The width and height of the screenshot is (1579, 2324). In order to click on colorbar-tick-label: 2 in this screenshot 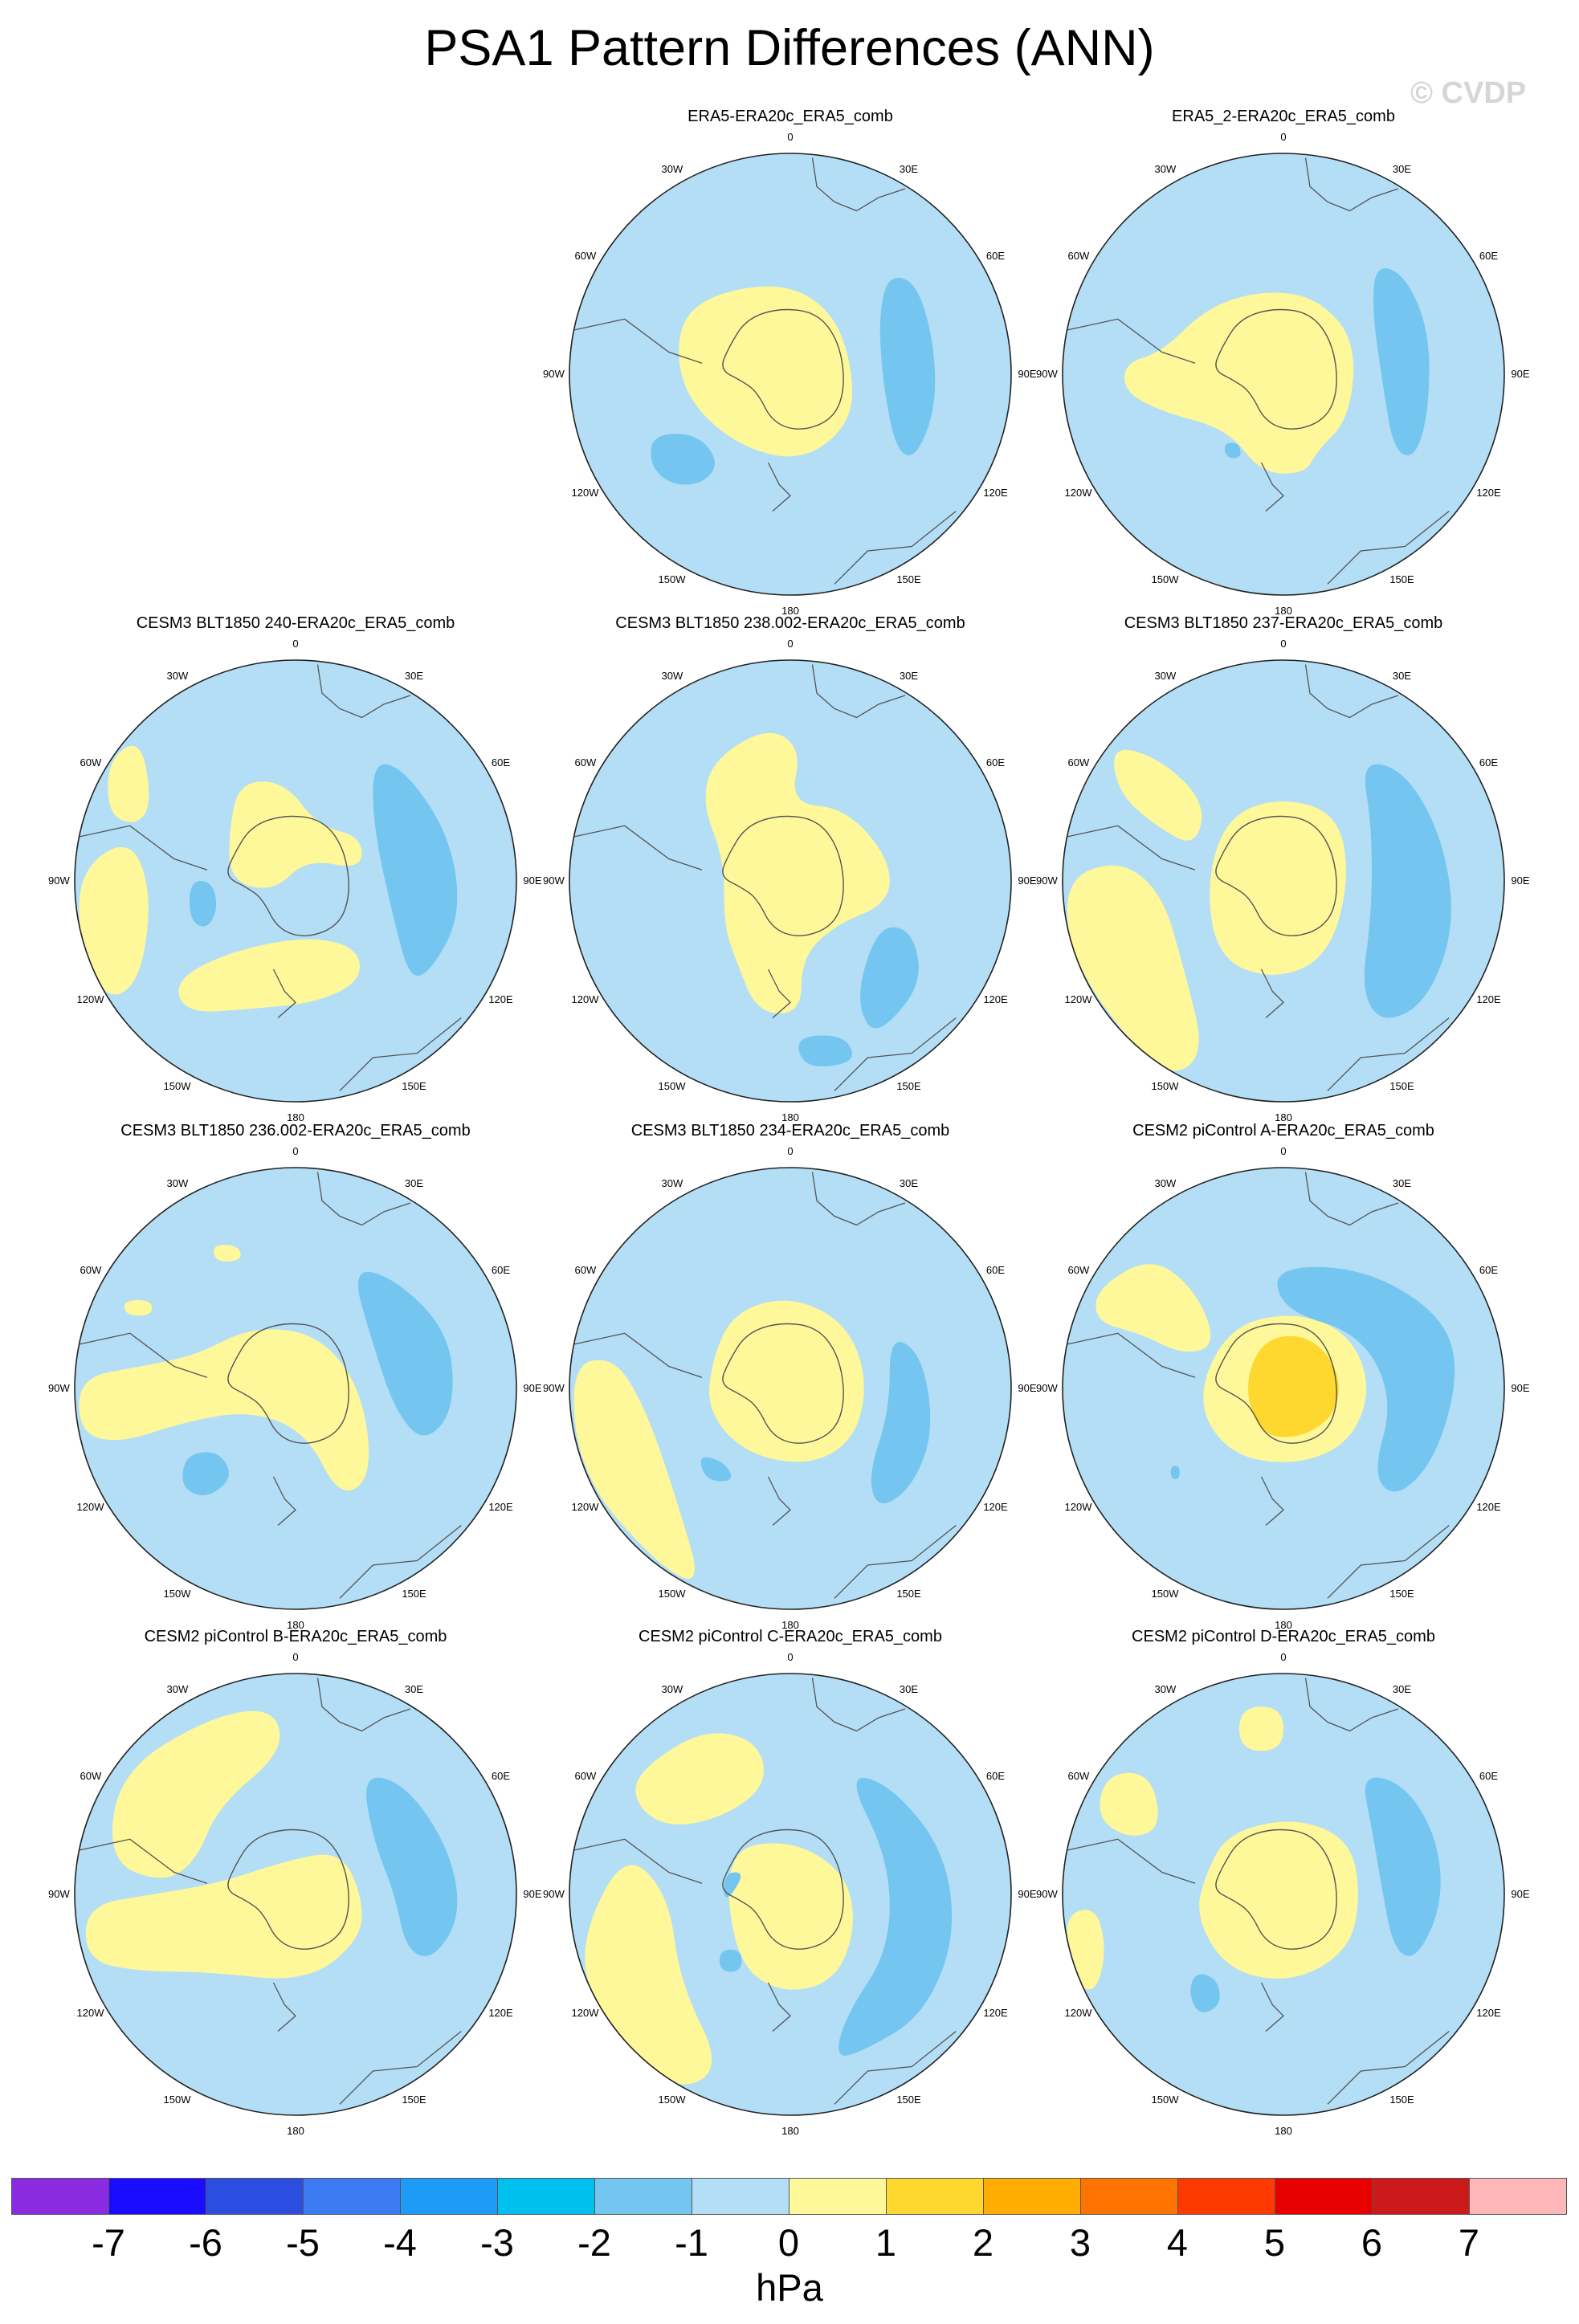, I will do `click(983, 2243)`.